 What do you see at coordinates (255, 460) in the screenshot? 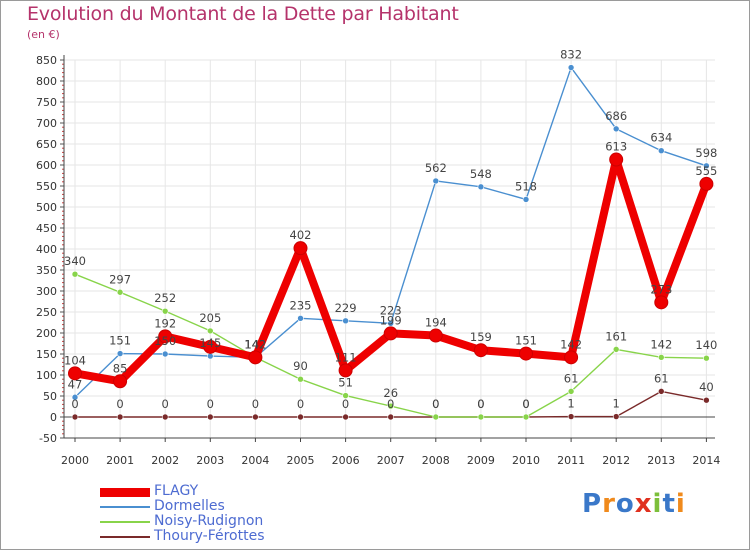
I see `x-tick-label: 2004` at bounding box center [255, 460].